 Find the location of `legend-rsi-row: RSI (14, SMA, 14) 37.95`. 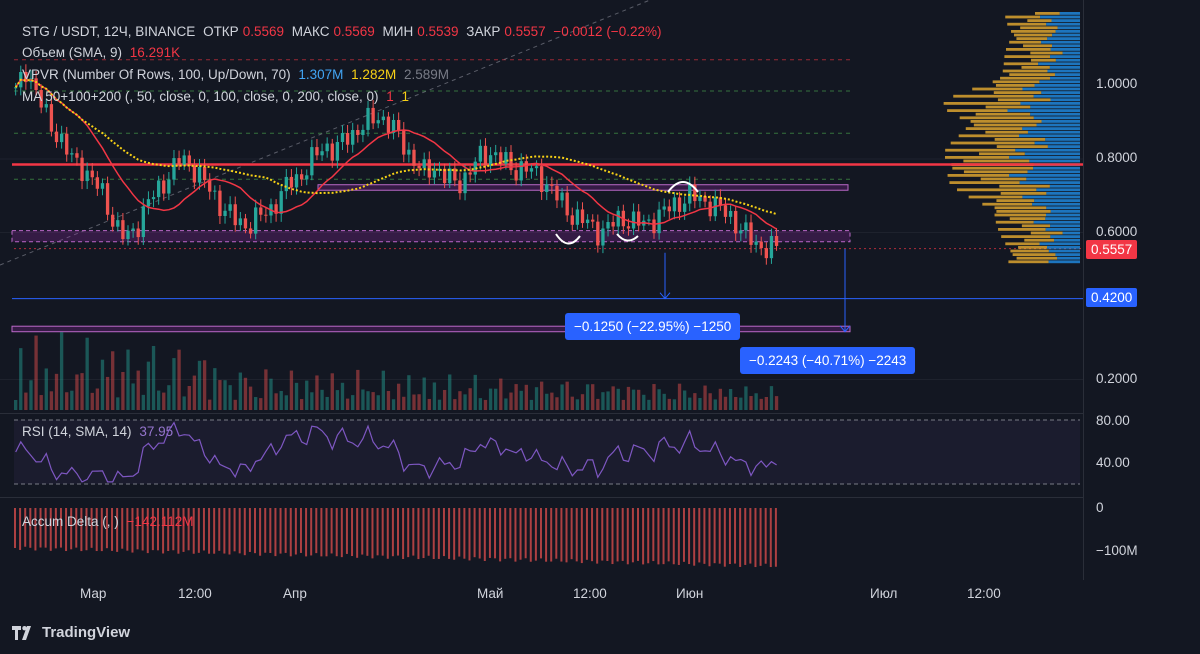

legend-rsi-row: RSI (14, SMA, 14) 37.95 is located at coordinates (99, 431).